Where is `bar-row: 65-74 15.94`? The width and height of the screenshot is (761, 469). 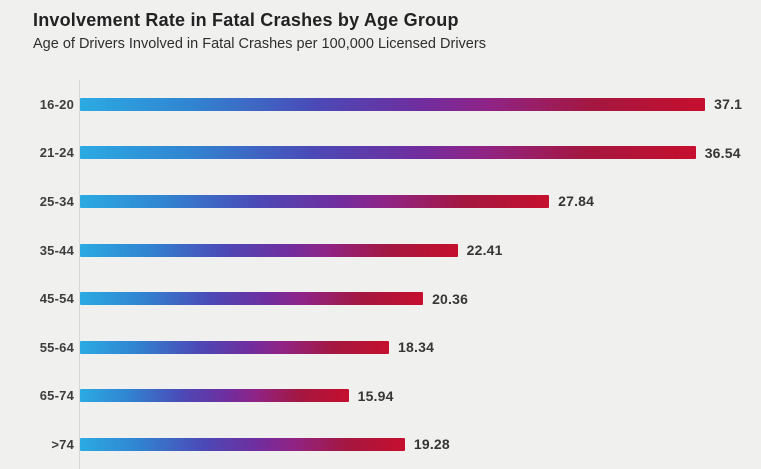 bar-row: 65-74 15.94 is located at coordinates (380, 396).